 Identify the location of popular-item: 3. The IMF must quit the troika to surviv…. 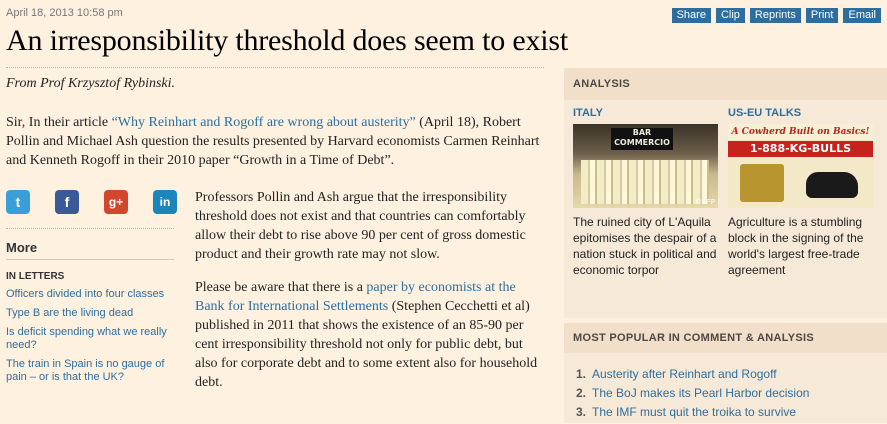
(692, 412).